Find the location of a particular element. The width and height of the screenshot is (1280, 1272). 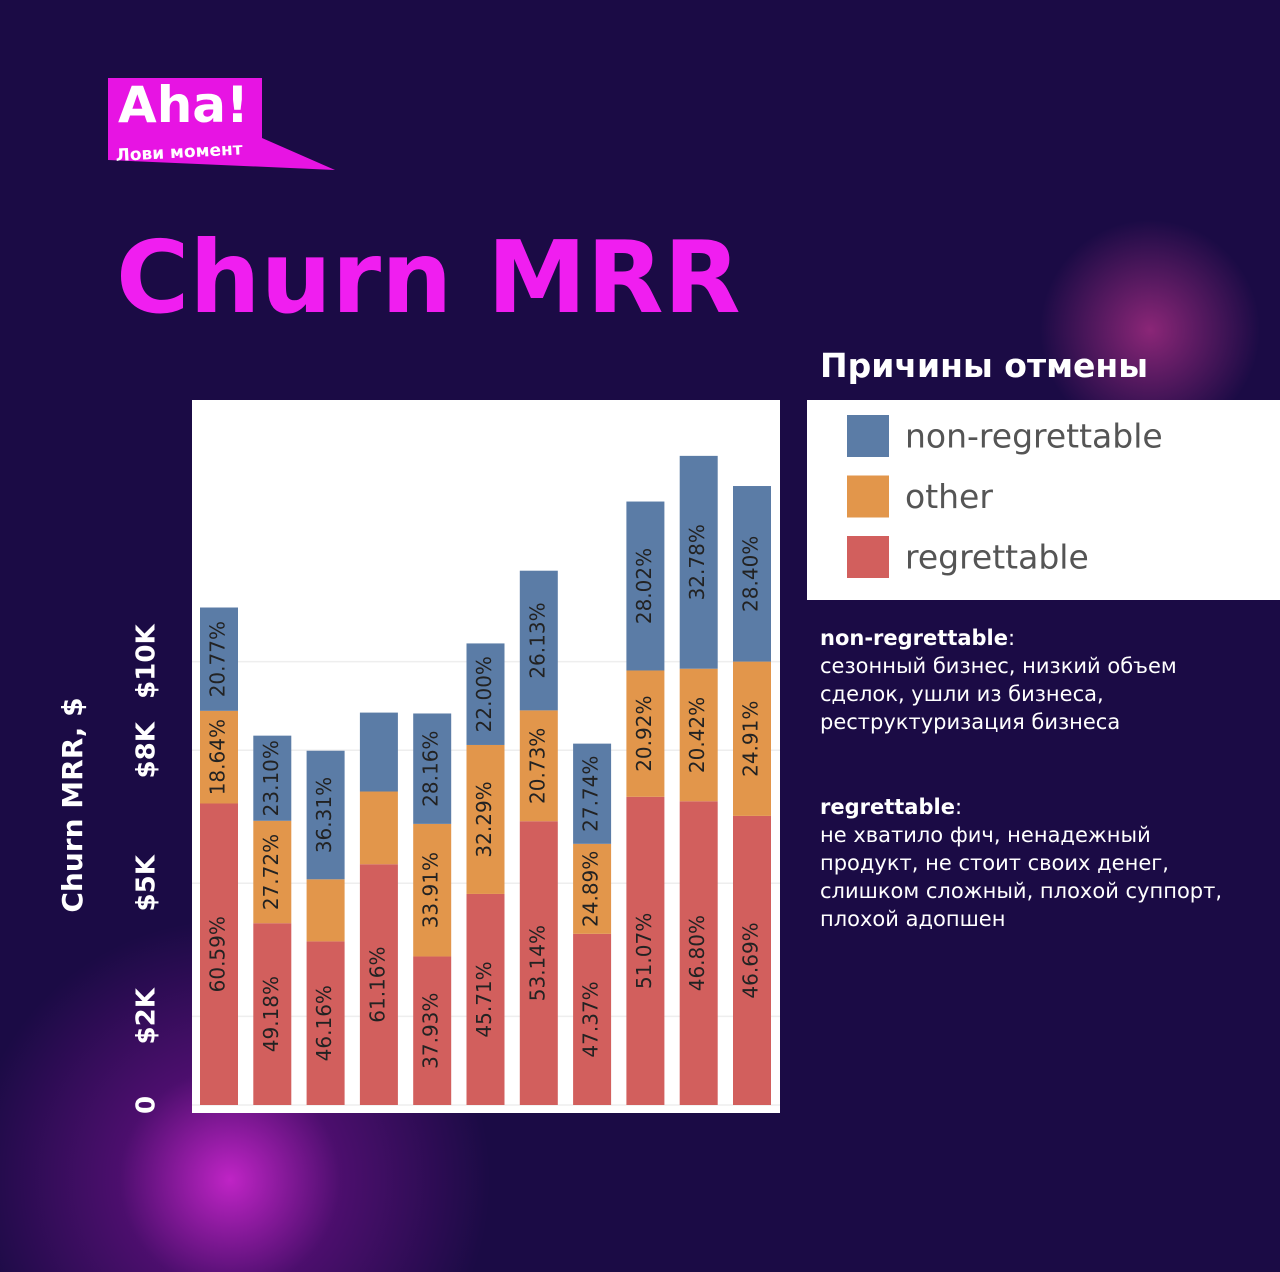

data-label: 32.78% is located at coordinates (697, 562).